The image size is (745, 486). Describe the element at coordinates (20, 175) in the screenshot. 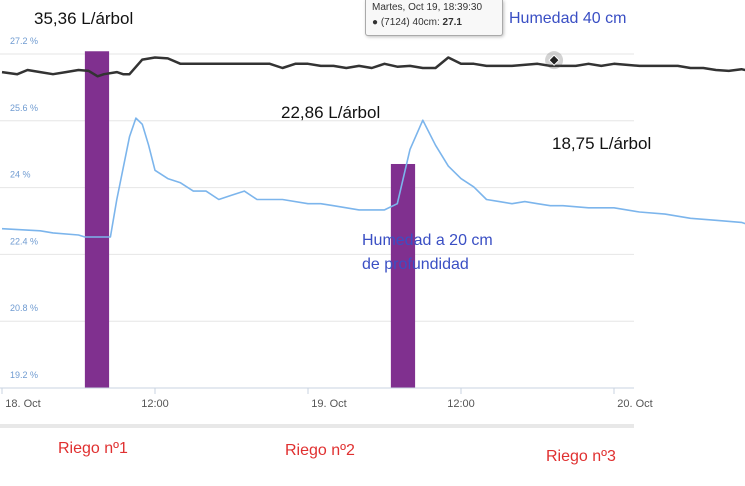

I see `y-tick-label: 24 %` at that location.